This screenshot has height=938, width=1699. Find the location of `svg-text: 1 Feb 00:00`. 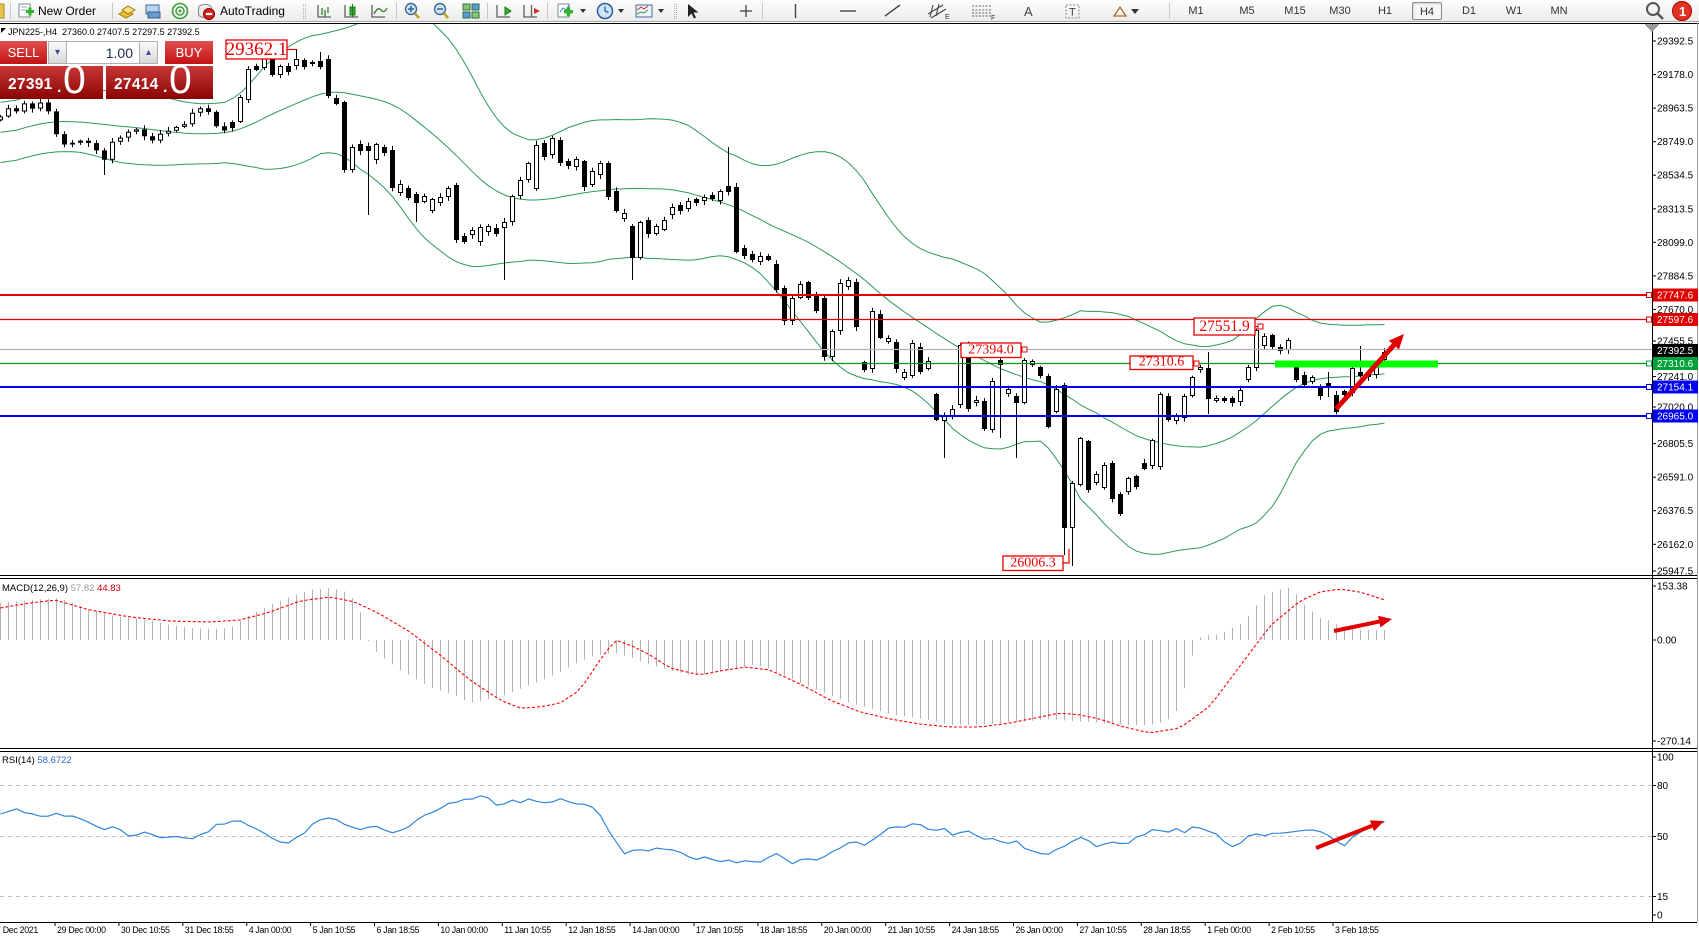

svg-text: 1 Feb 00:00 is located at coordinates (1229, 930).